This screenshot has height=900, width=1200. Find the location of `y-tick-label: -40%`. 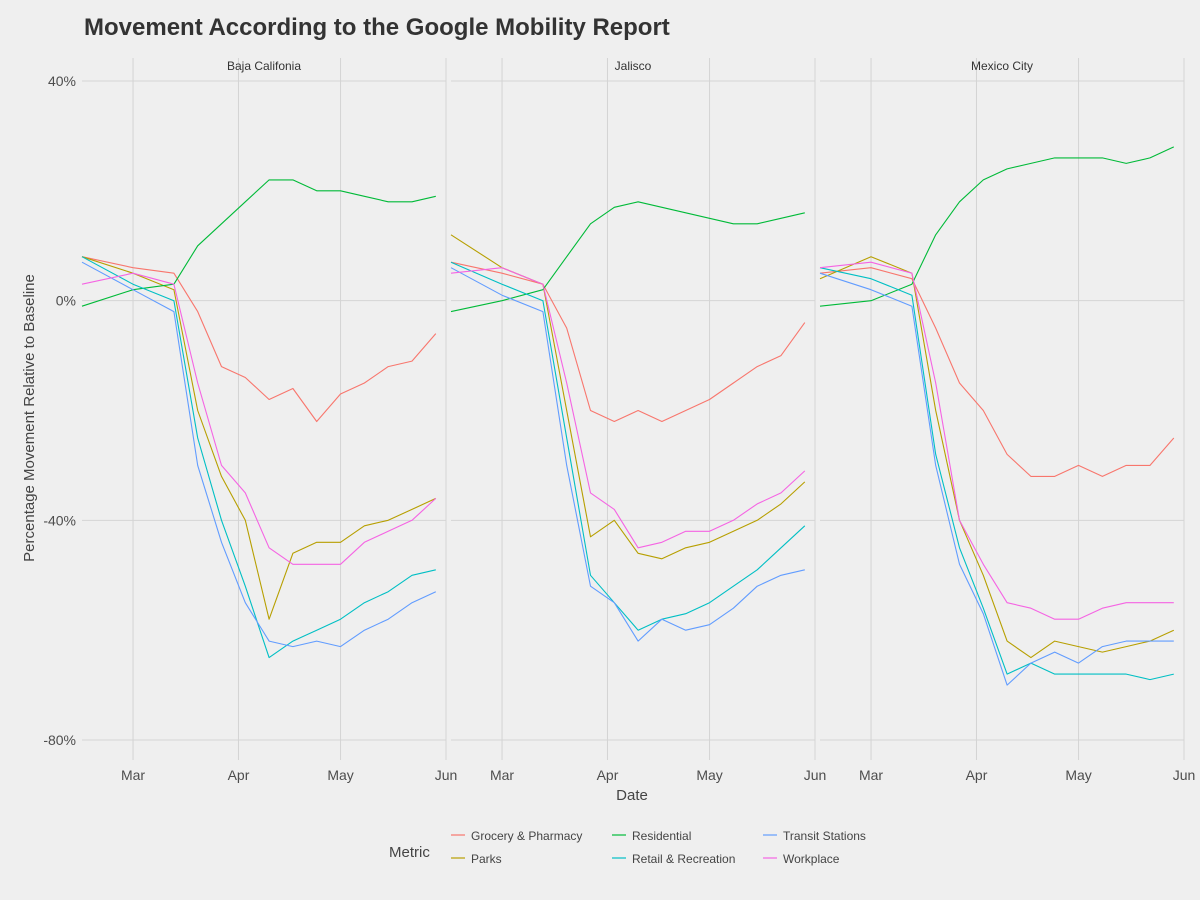

y-tick-label: -40% is located at coordinates (59, 520).